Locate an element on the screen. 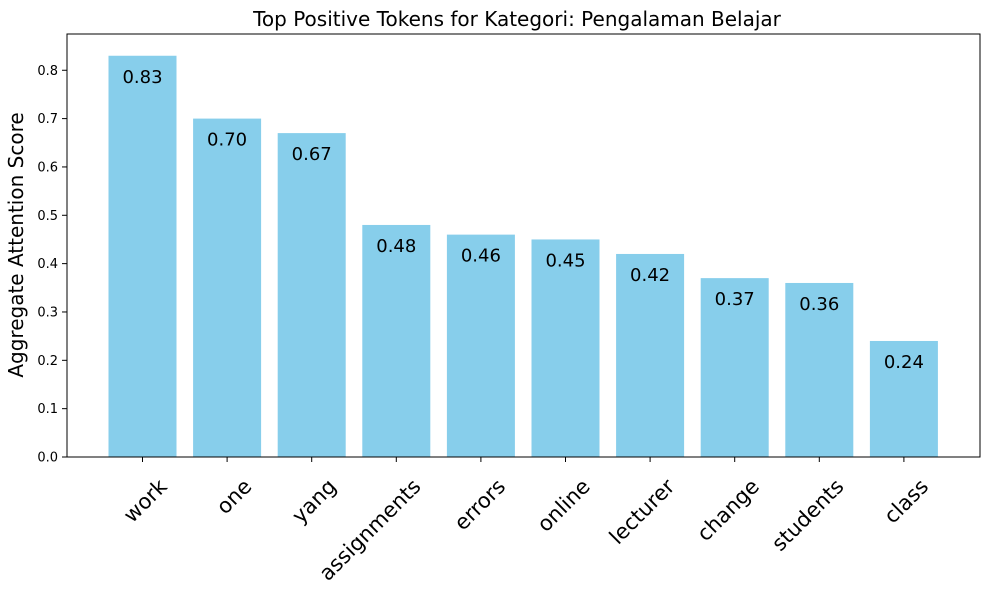  y-axis-ticks: 0.0 0.1 0.2 0.3 0.4 0.5 0.6 0.7 0.8 is located at coordinates (52, 265).